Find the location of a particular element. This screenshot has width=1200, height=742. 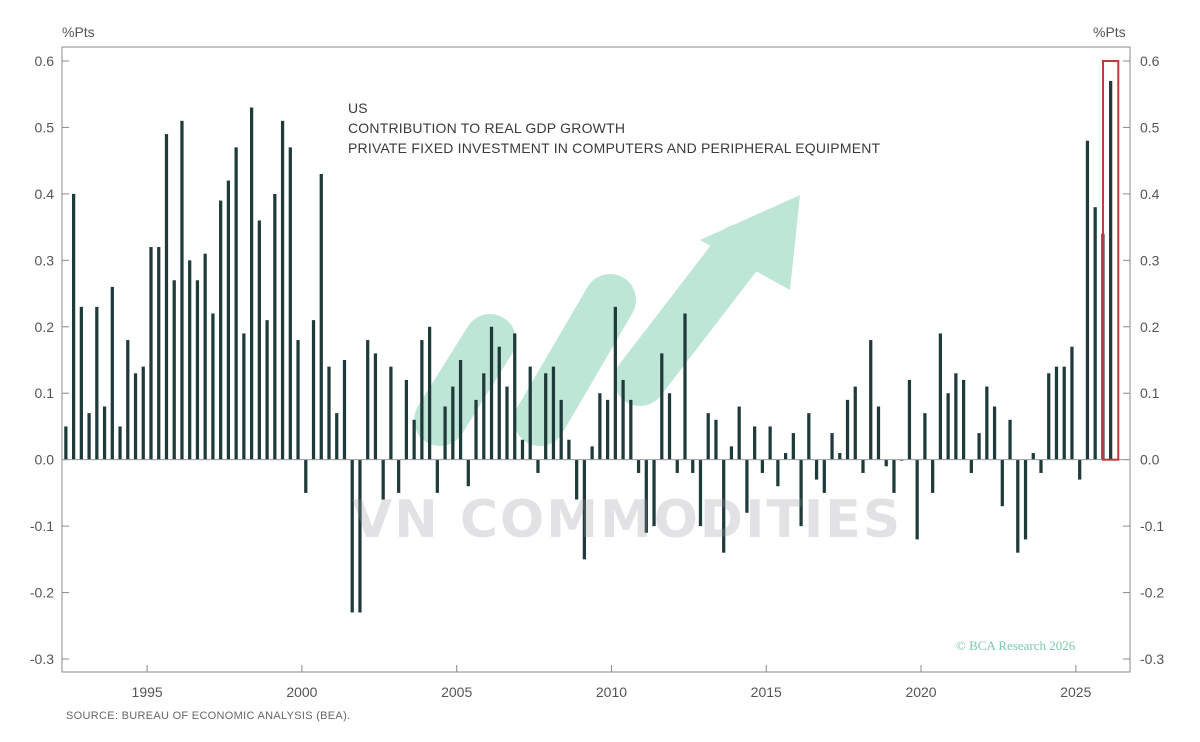

y-tick-label-left: 0.1 is located at coordinates (45, 393).